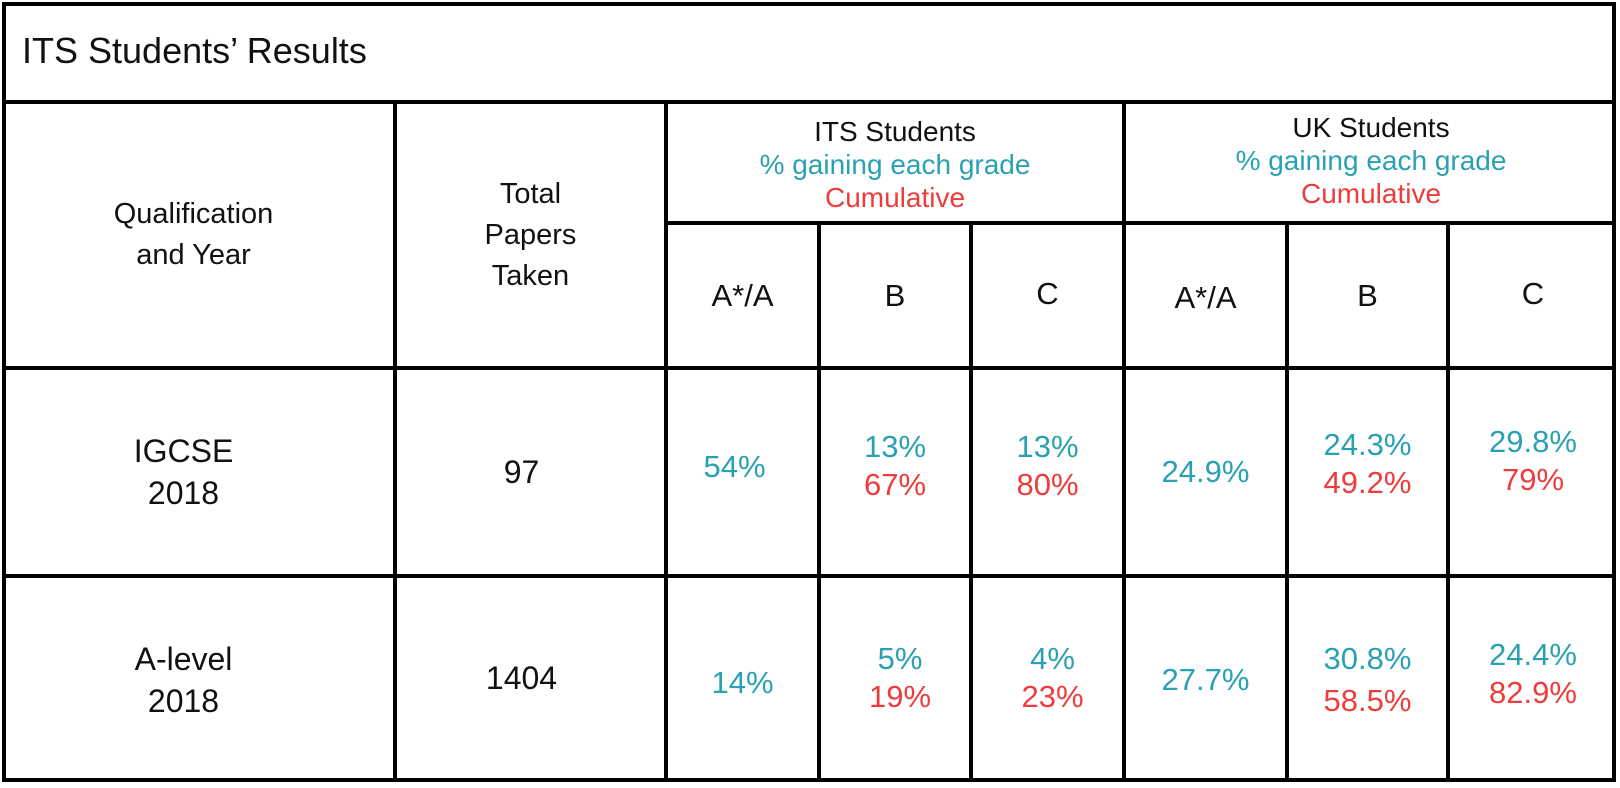 This screenshot has height=788, width=1620. What do you see at coordinates (193, 235) in the screenshot?
I see `qualification-header: Qualification and Year` at bounding box center [193, 235].